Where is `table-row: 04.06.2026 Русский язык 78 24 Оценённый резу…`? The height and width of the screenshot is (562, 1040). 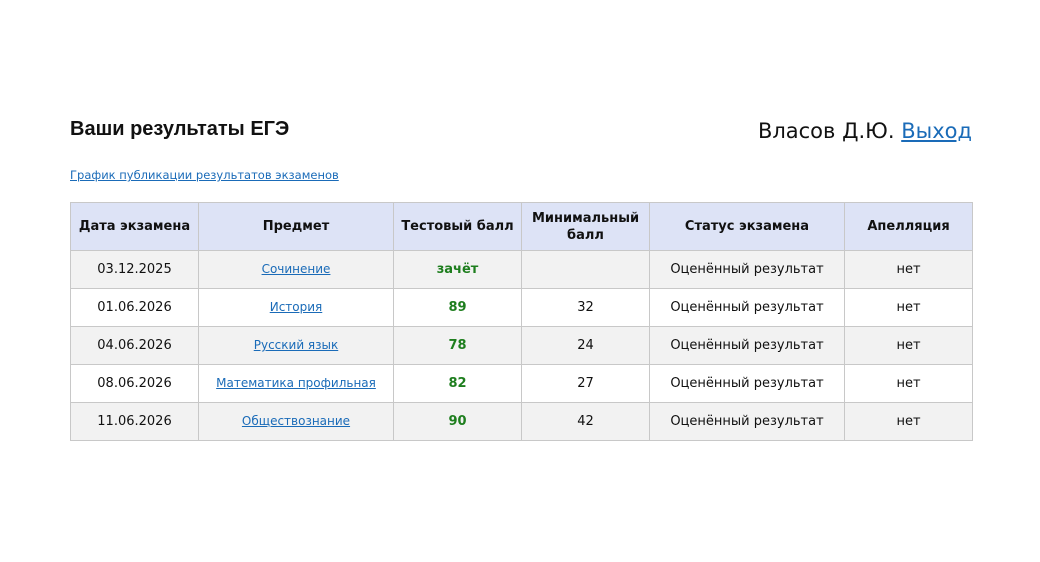 table-row: 04.06.2026 Русский язык 78 24 Оценённый резу… is located at coordinates (521, 345).